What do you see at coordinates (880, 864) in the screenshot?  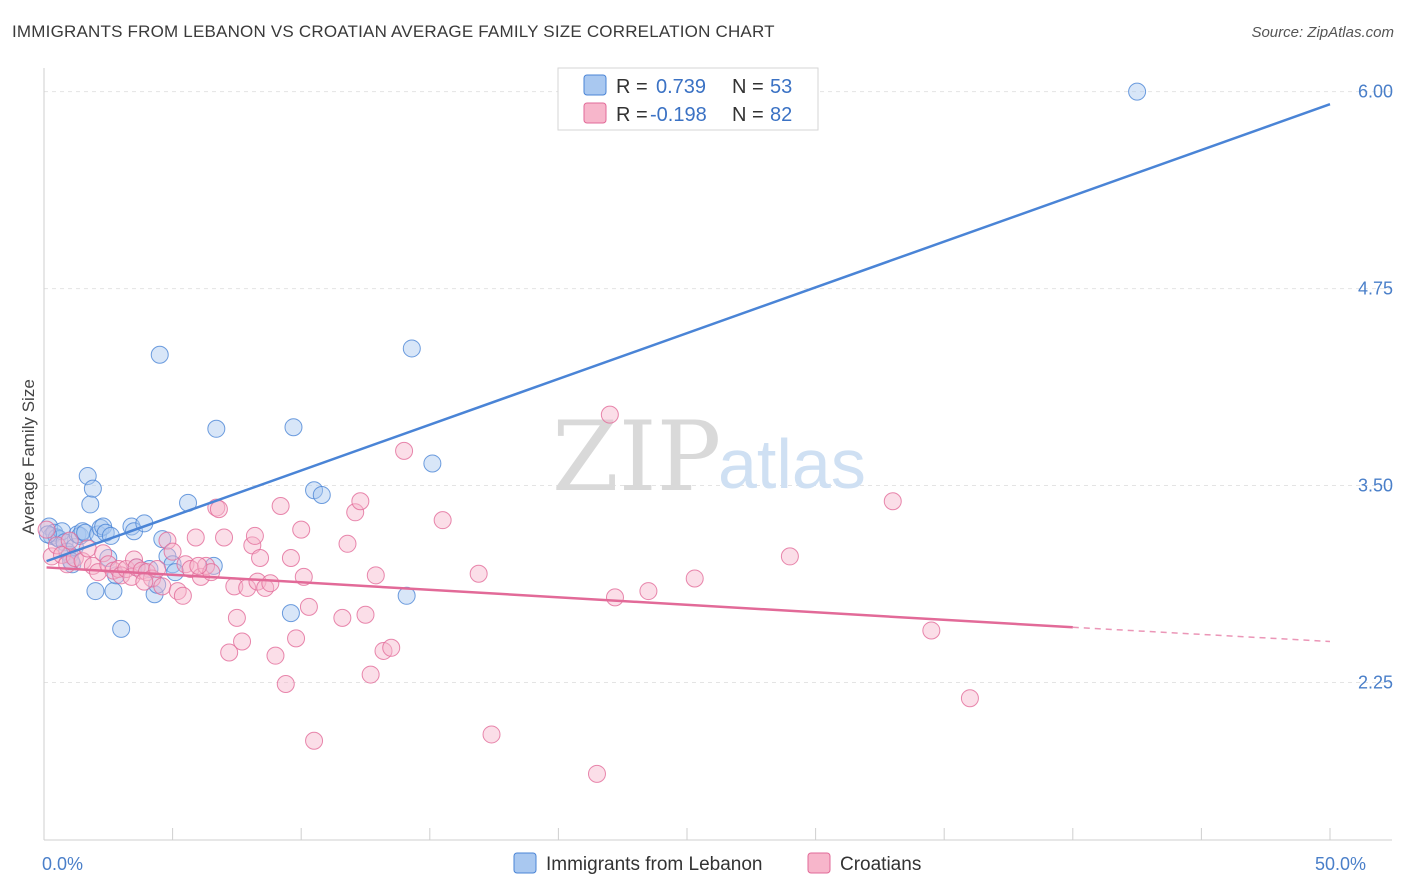 I see `series-legend-label-croatians: Croatians` at bounding box center [880, 864].